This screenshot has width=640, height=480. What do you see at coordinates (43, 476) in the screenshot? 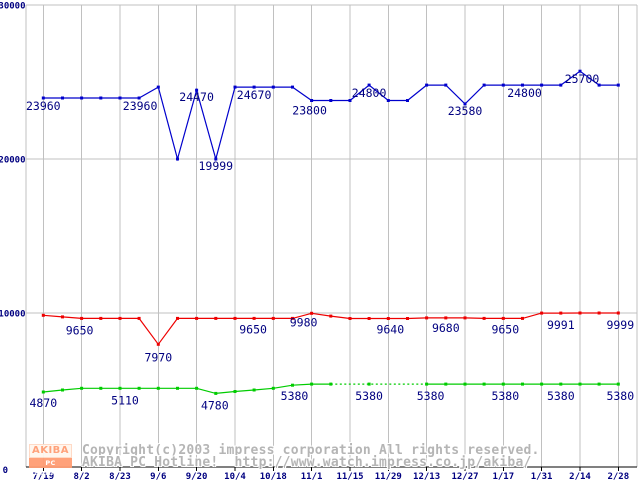
I see `x-axis-label: 7/19` at bounding box center [43, 476].